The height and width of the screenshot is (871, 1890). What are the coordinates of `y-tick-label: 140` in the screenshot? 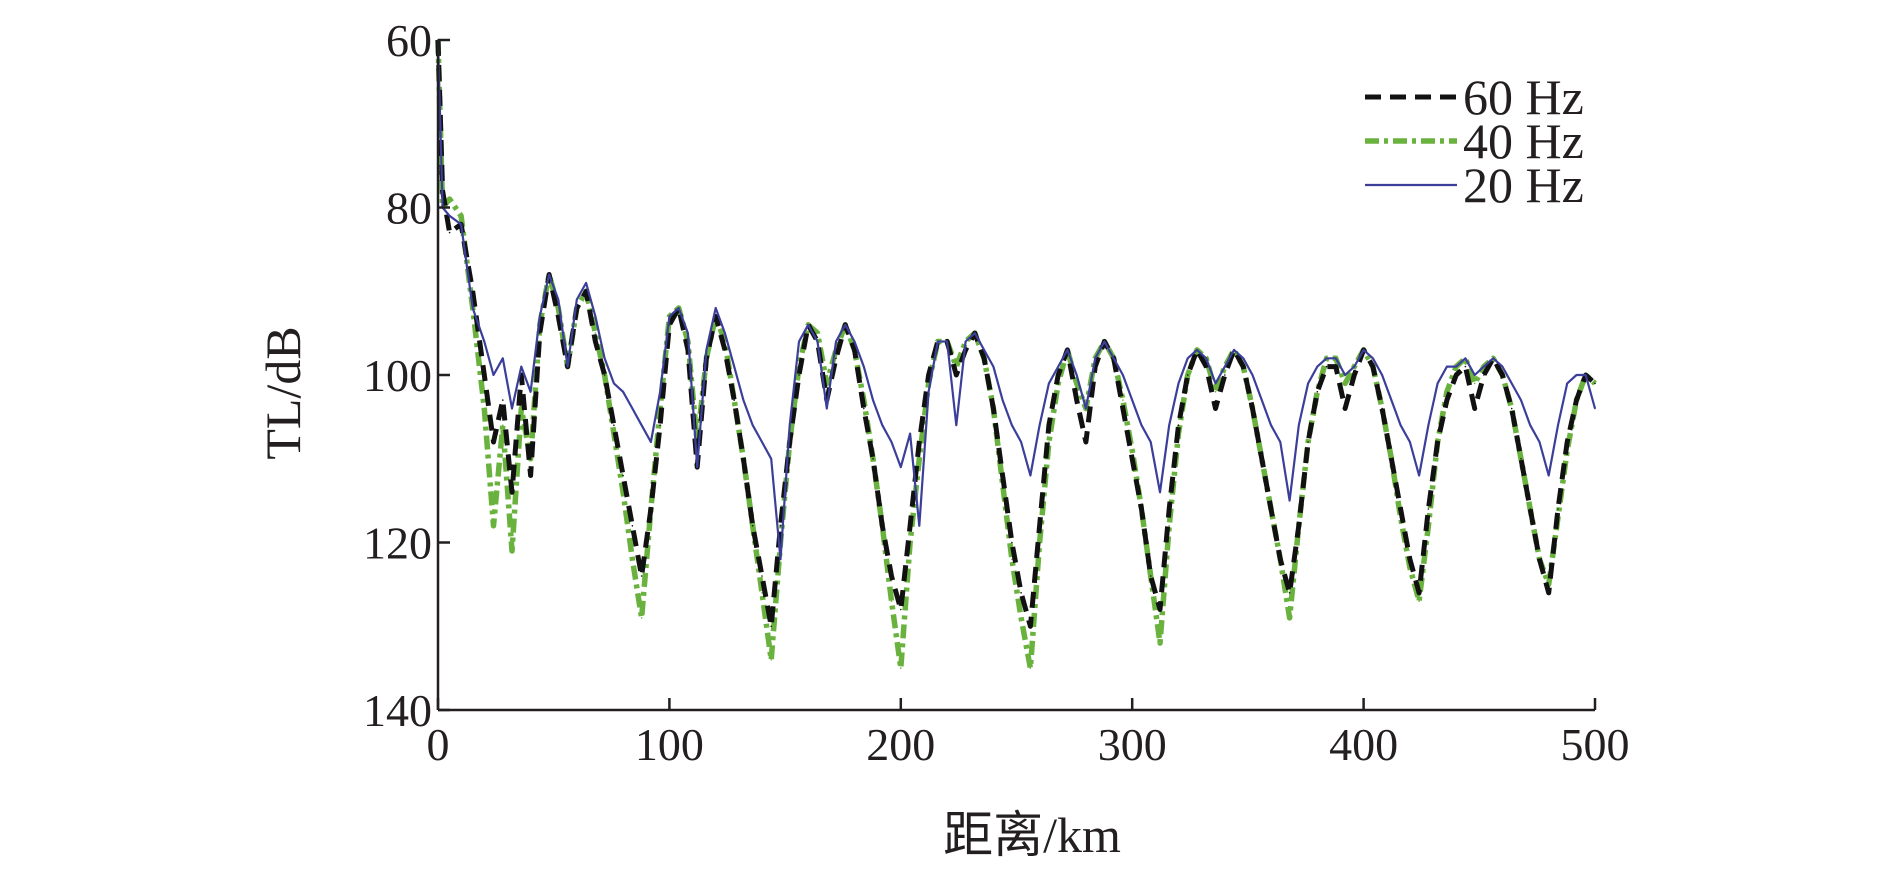 It's located at (397, 710).